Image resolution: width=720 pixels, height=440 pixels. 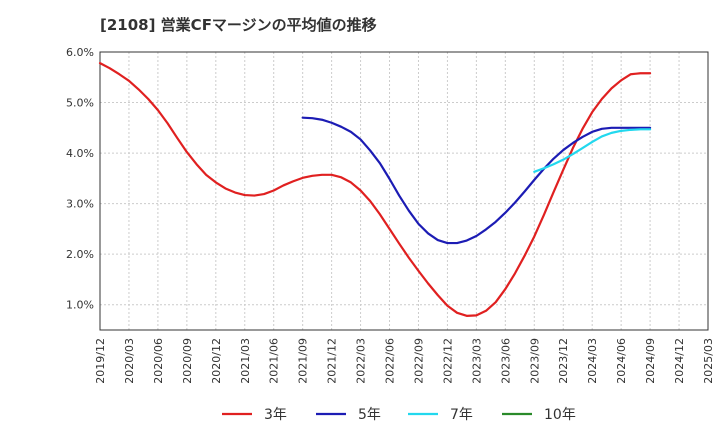 I want to click on x-tick-label: 2022/06, so click(x=390, y=361).